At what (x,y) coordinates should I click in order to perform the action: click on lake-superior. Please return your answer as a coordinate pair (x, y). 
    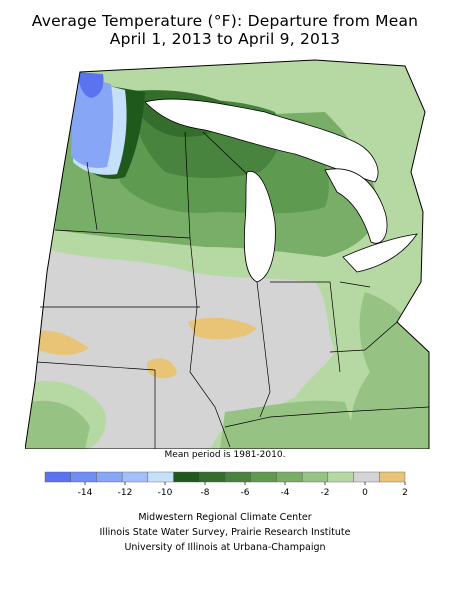
    Looking at the image, I should click on (261, 140).